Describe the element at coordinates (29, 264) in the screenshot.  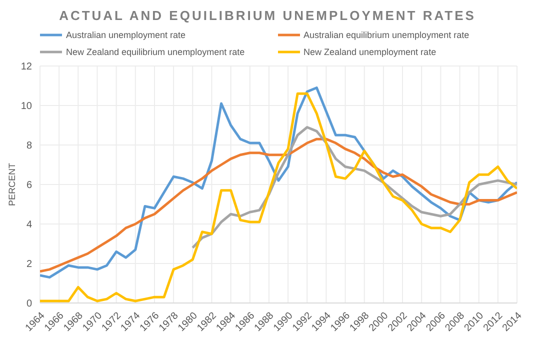
I see `y-tick-label: 2` at that location.